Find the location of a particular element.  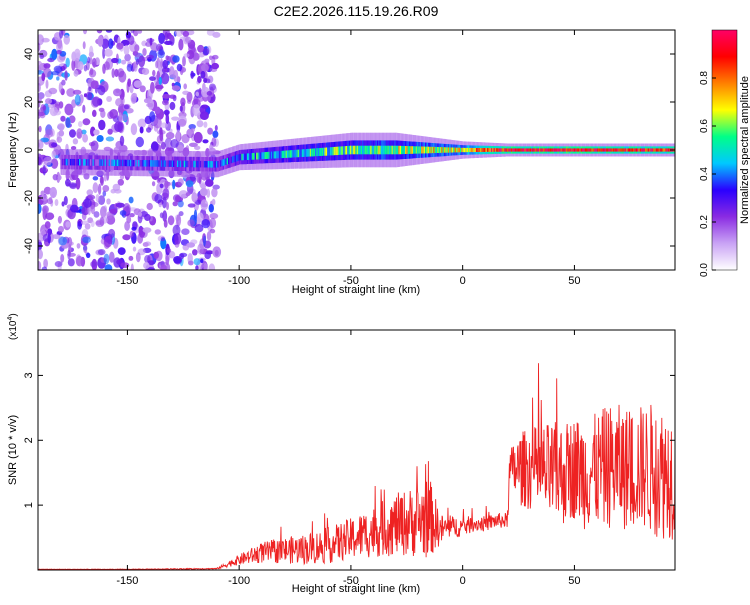

y-tick-label: 1 is located at coordinates (29, 505).